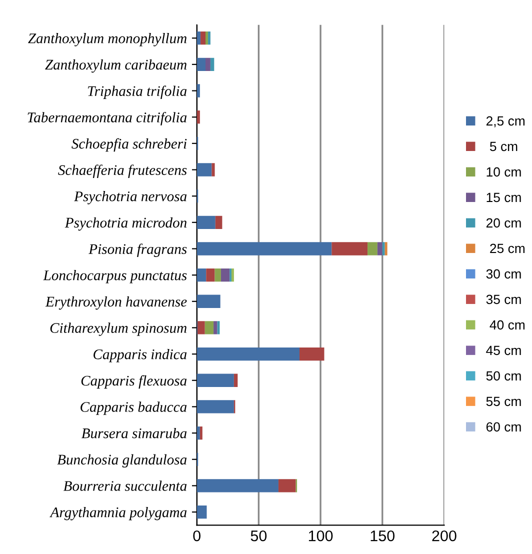  What do you see at coordinates (507, 325) in the screenshot?
I see `legend-label: 40 cm` at bounding box center [507, 325].